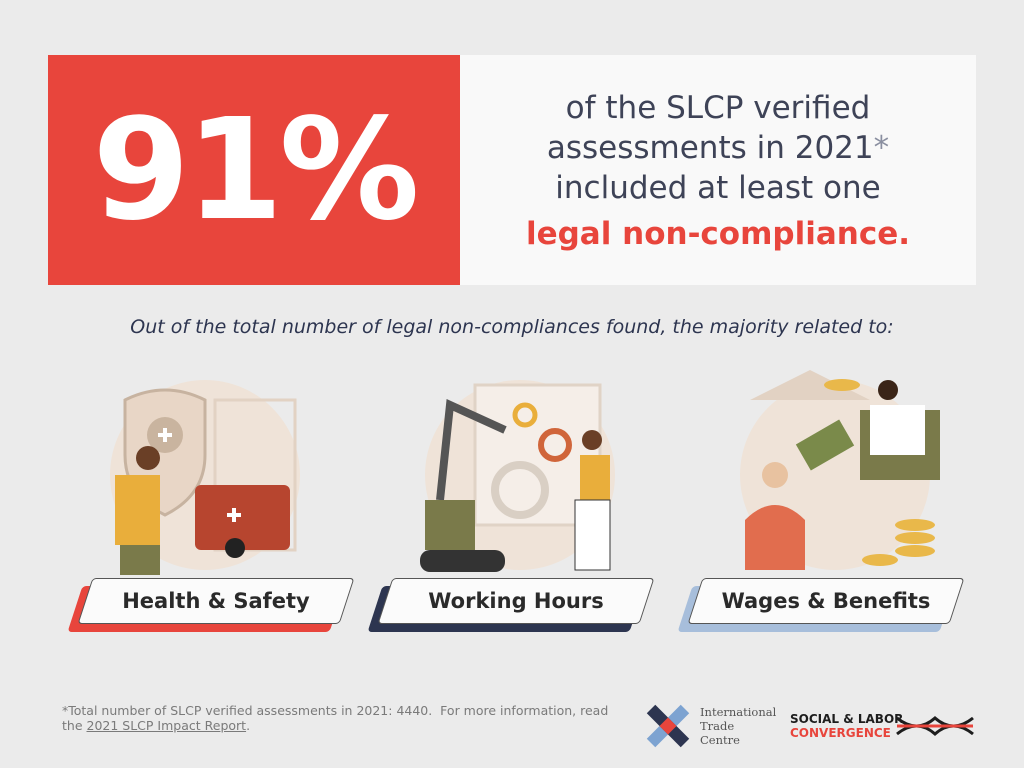 This screenshot has height=768, width=1024. Describe the element at coordinates (710, 148) in the screenshot. I see `text: assessments in 2021` at that location.